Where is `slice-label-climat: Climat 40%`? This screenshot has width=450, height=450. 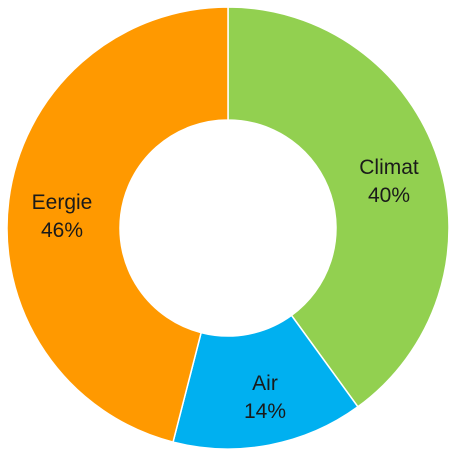
slice-label-climat: Climat 40% is located at coordinates (389, 181).